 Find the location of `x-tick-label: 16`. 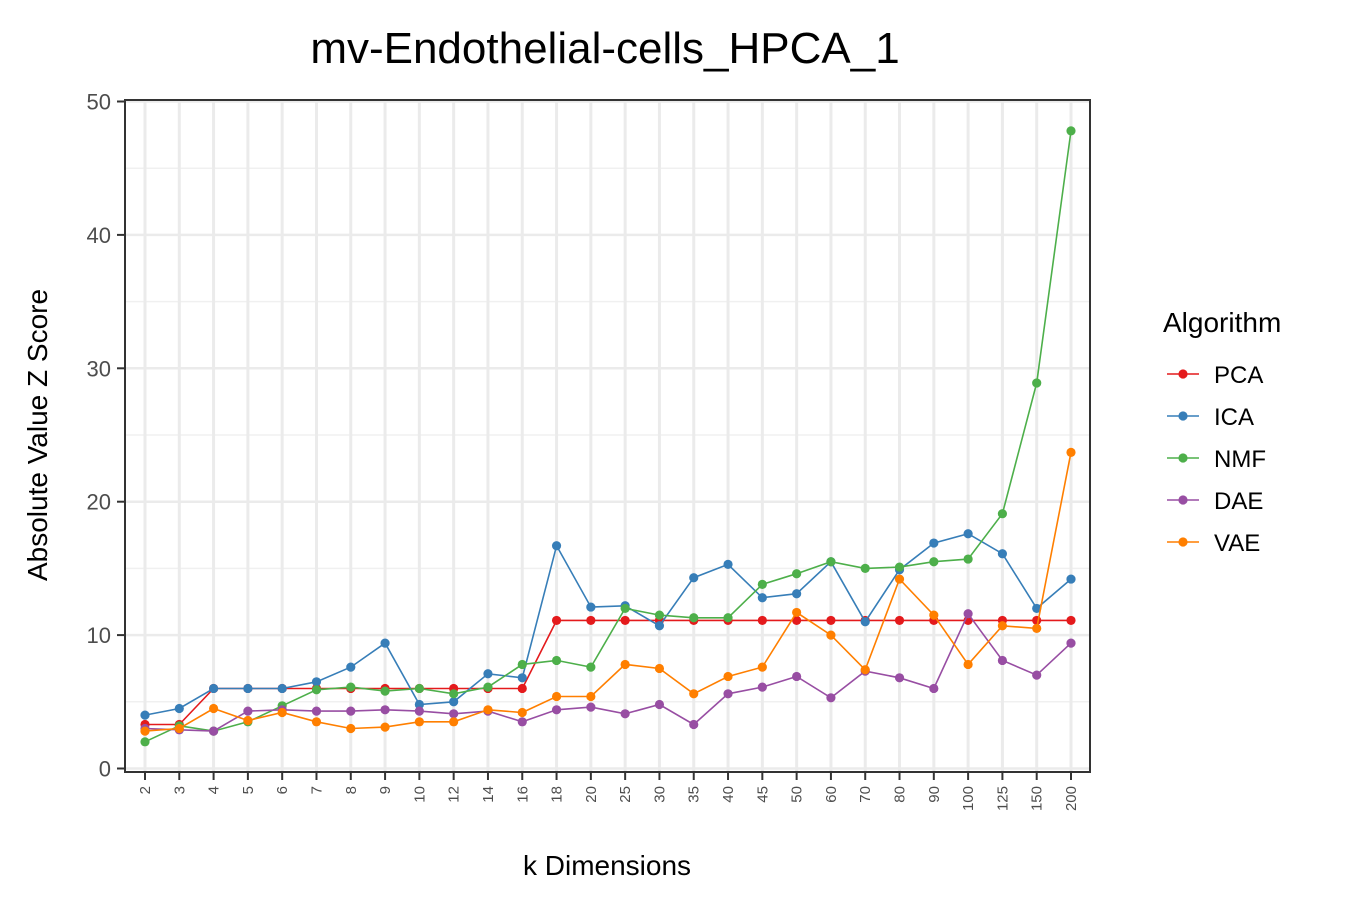

x-tick-label: 16 is located at coordinates (522, 794).